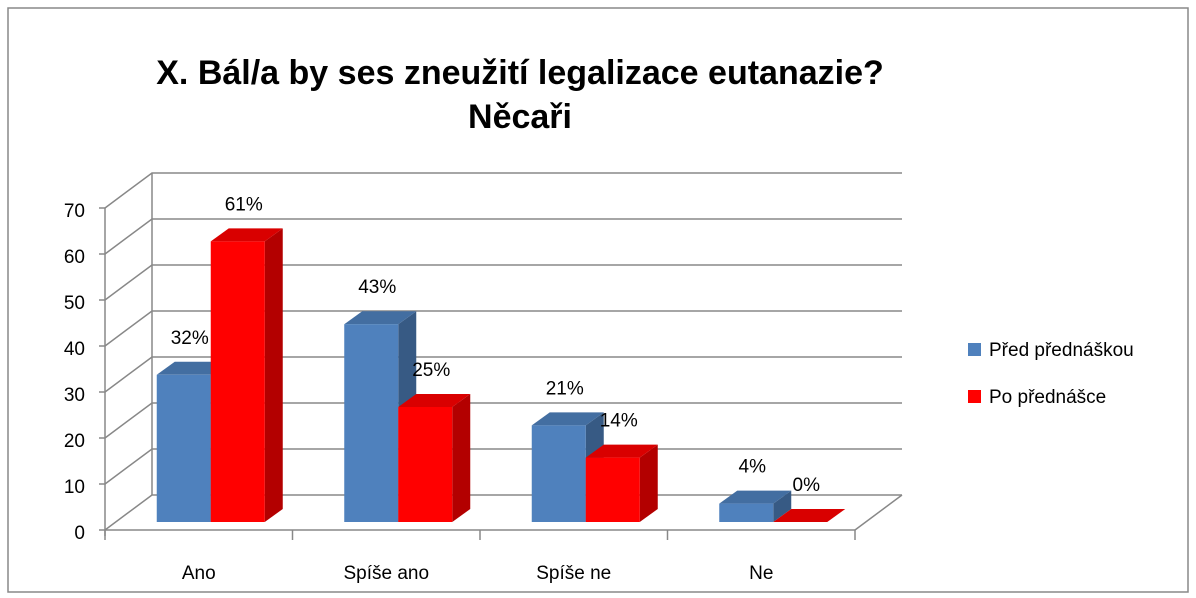 This screenshot has width=1196, height=598. I want to click on data-label: 4%, so click(753, 467).